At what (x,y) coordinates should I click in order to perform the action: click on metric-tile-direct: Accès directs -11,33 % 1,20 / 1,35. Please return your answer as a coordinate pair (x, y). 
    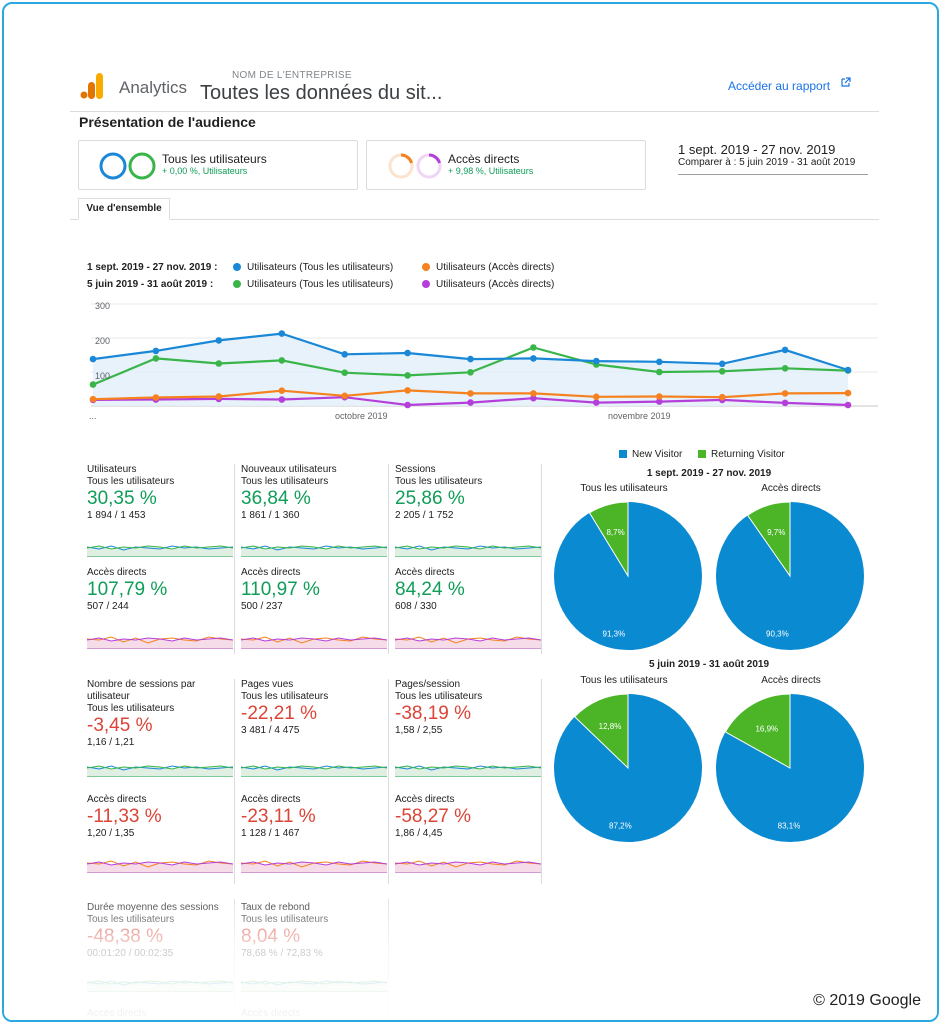
    Looking at the image, I should click on (160, 817).